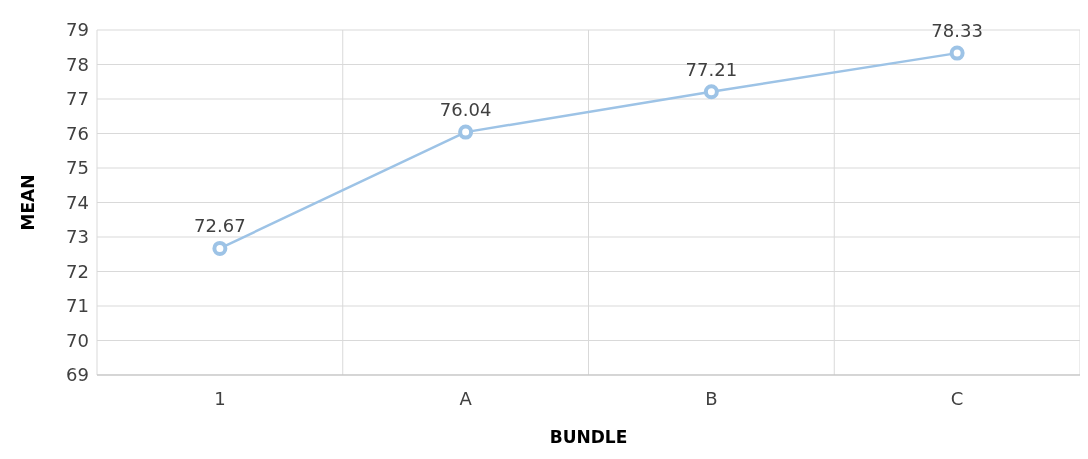 Image resolution: width=1088 pixels, height=459 pixels. I want to click on y-tick-label: 75, so click(77, 168).